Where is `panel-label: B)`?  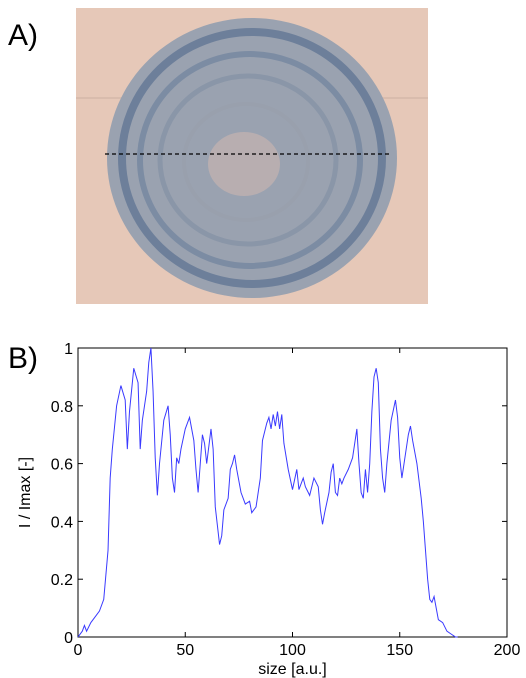 panel-label: B) is located at coordinates (23, 358).